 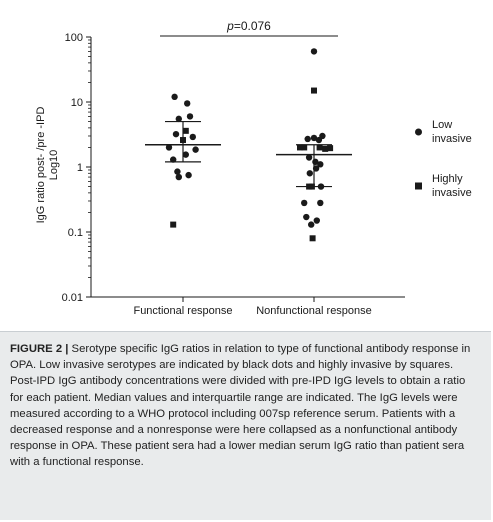 I want to click on legend-circle-marker, so click(x=418, y=132).